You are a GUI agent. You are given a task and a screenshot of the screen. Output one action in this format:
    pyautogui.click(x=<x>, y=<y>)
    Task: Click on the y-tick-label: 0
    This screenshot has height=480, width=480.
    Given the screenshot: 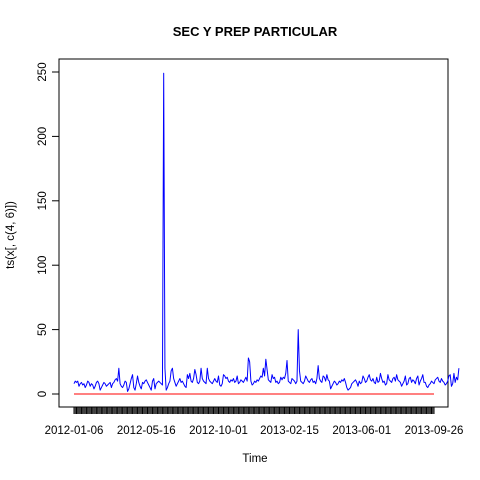 What is the action you would take?
    pyautogui.click(x=43, y=394)
    